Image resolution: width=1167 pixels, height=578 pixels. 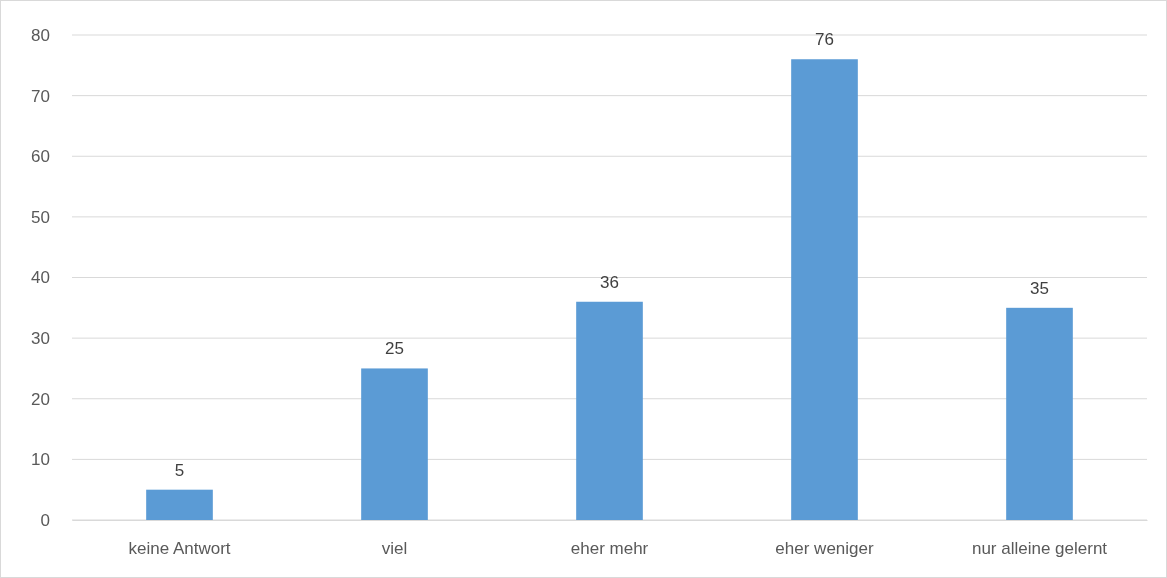 I want to click on data-label: 36, so click(x=609, y=282).